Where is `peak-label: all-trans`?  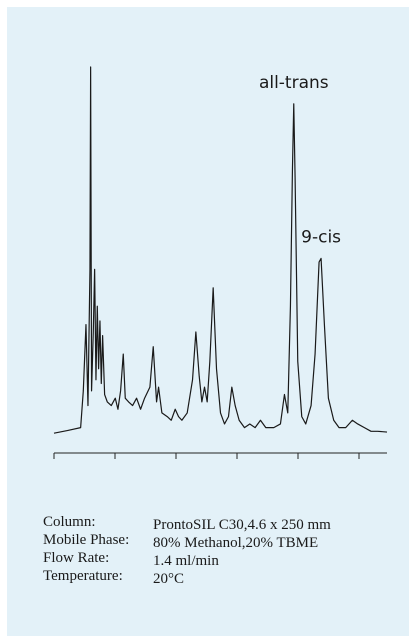
peak-label: all-trans is located at coordinates (294, 83).